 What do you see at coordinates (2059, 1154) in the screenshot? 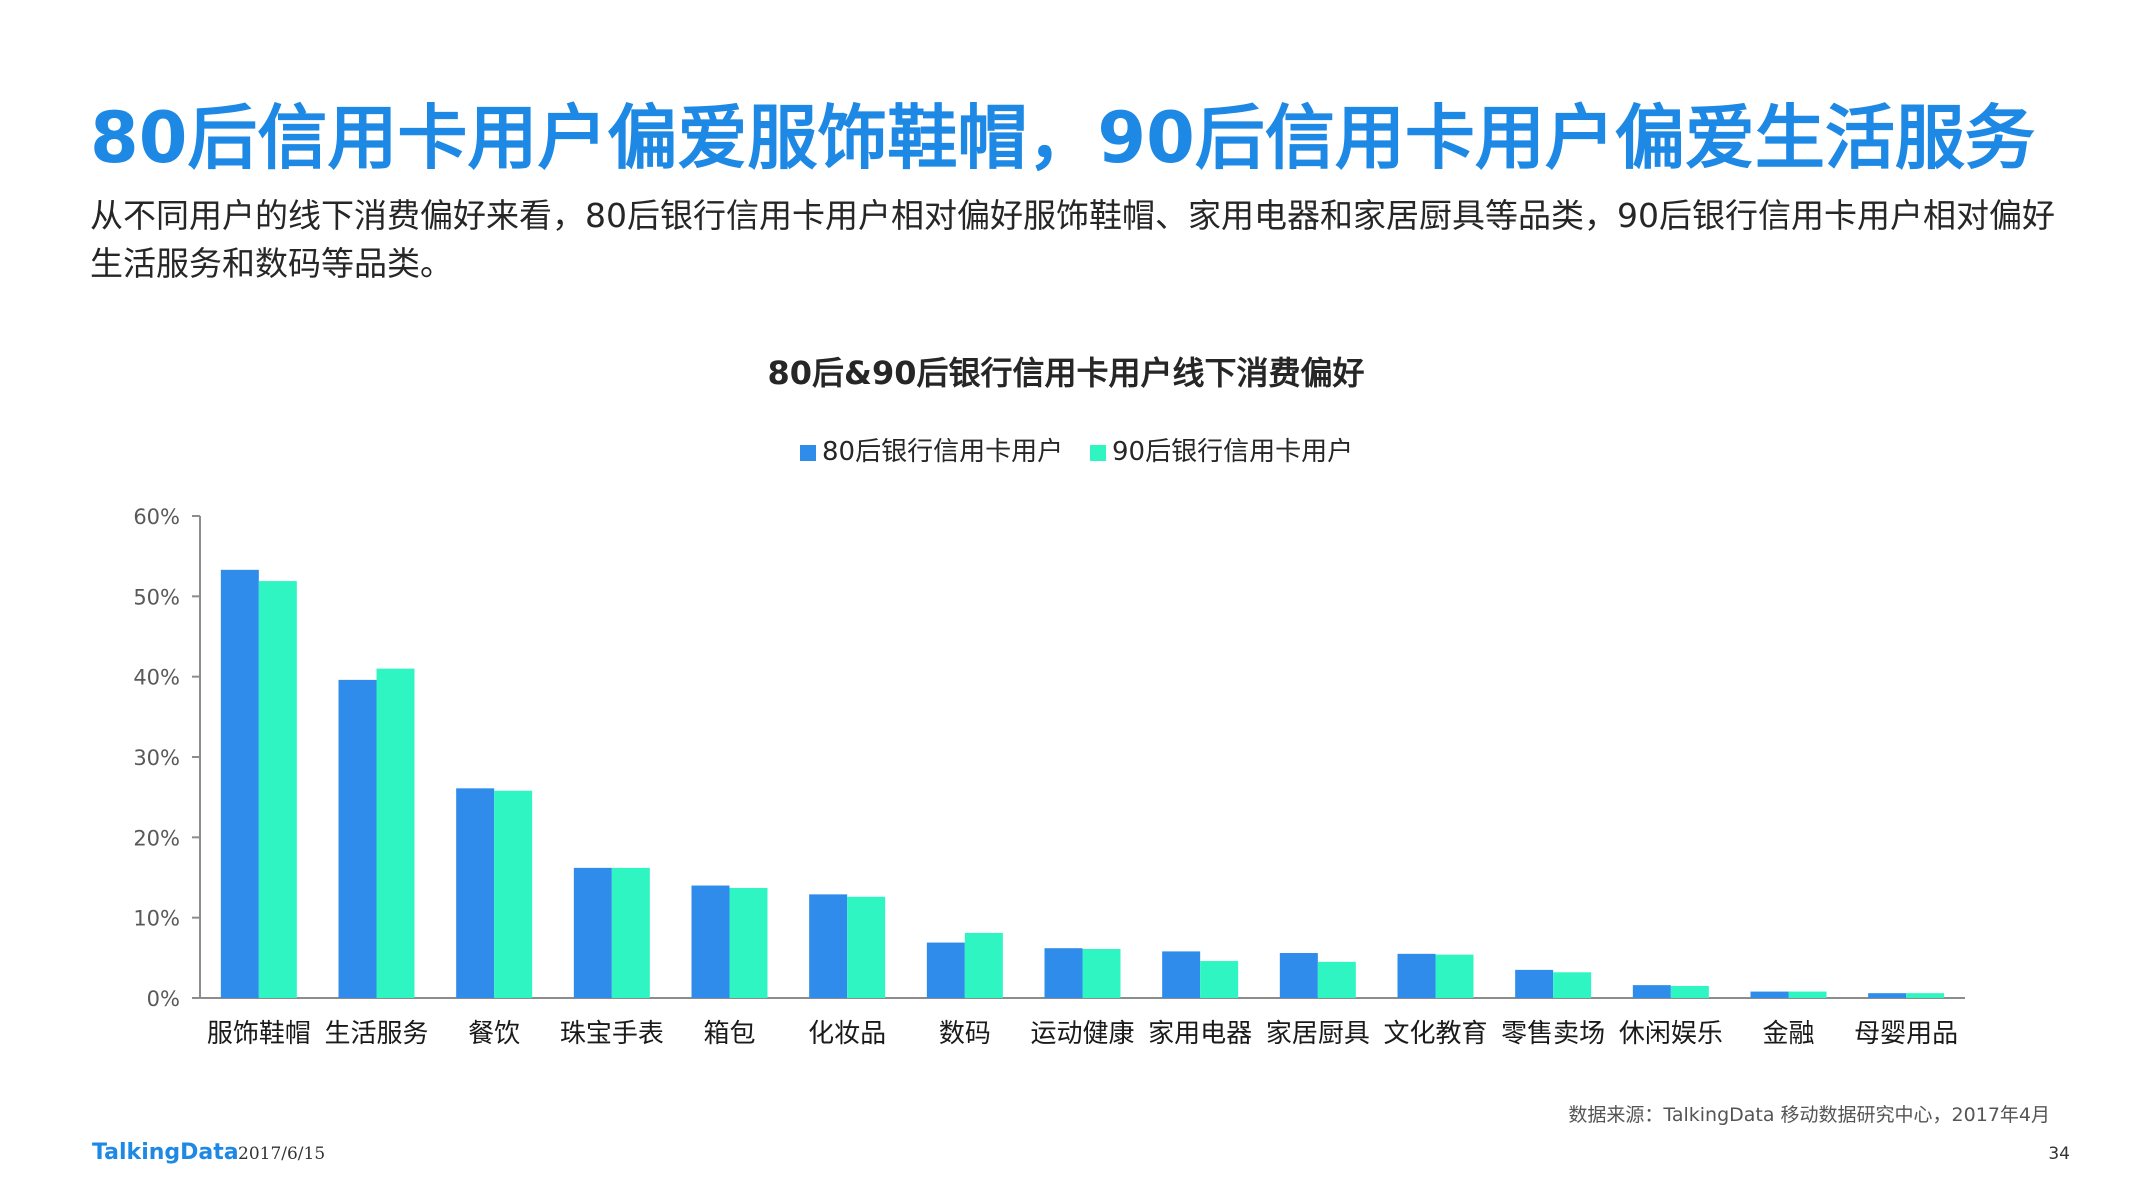
I see `page-number: 34` at bounding box center [2059, 1154].